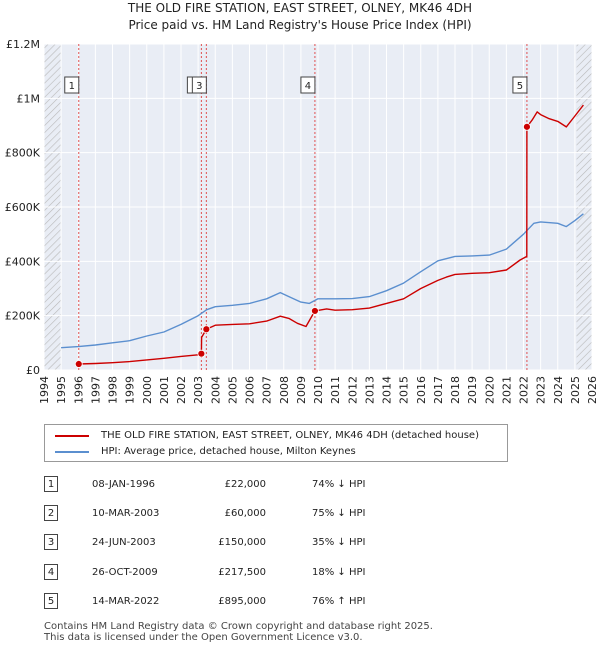 Image resolution: width=600 pixels, height=650 pixels. What do you see at coordinates (181, 390) in the screenshot?
I see `x-tick-label: 2002` at bounding box center [181, 390].